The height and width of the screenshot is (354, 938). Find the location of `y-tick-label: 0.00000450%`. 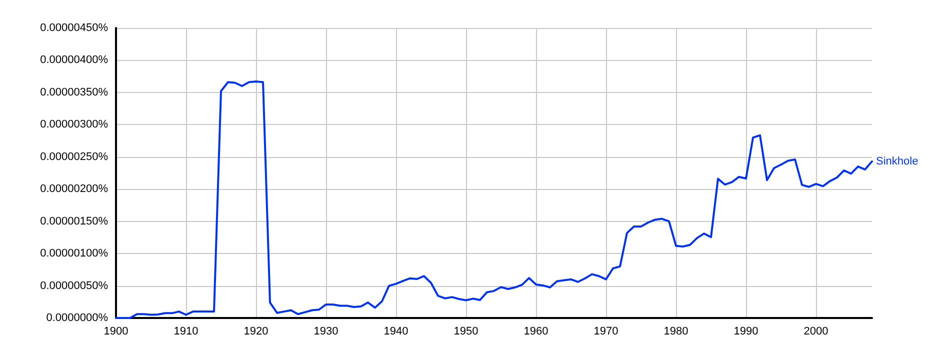

y-tick-label: 0.00000450% is located at coordinates (74, 28).